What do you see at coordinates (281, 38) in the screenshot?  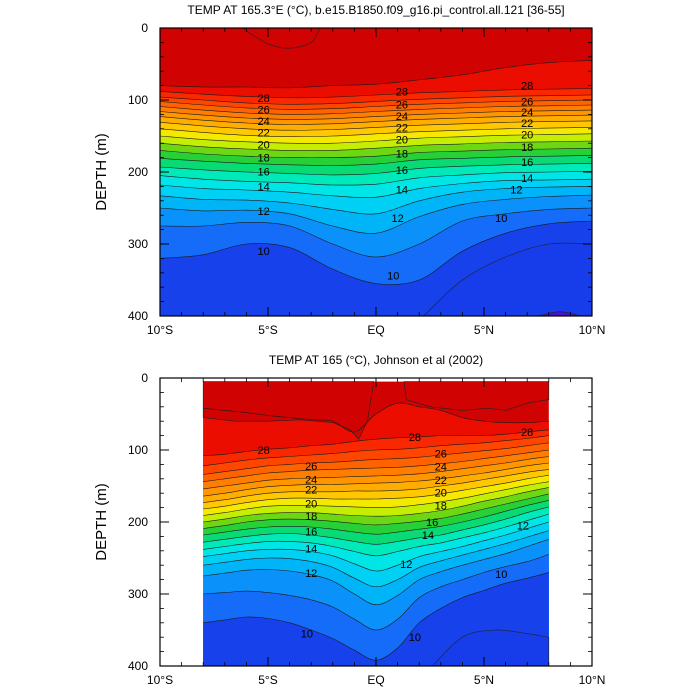 I see `warm-core-band` at bounding box center [281, 38].